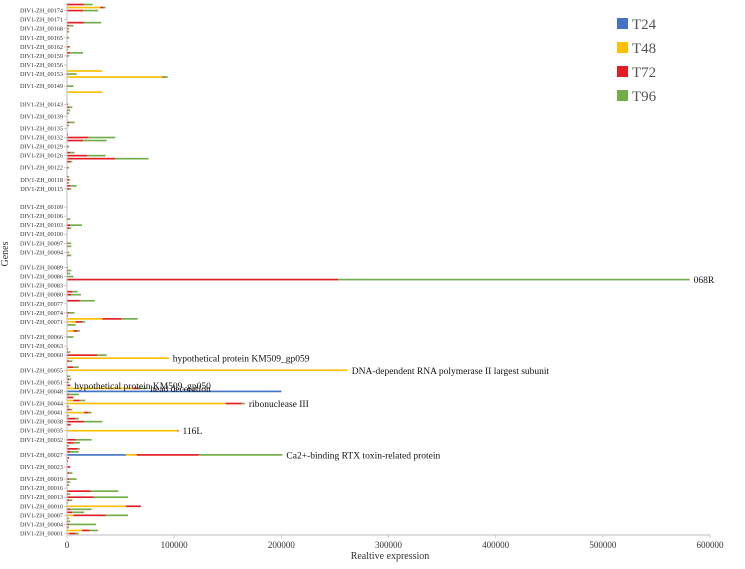 Image resolution: width=745 pixels, height=569 pixels. Describe the element at coordinates (41, 479) in the screenshot. I see `y-tick-label: DIV1-ZH_00019` at that location.